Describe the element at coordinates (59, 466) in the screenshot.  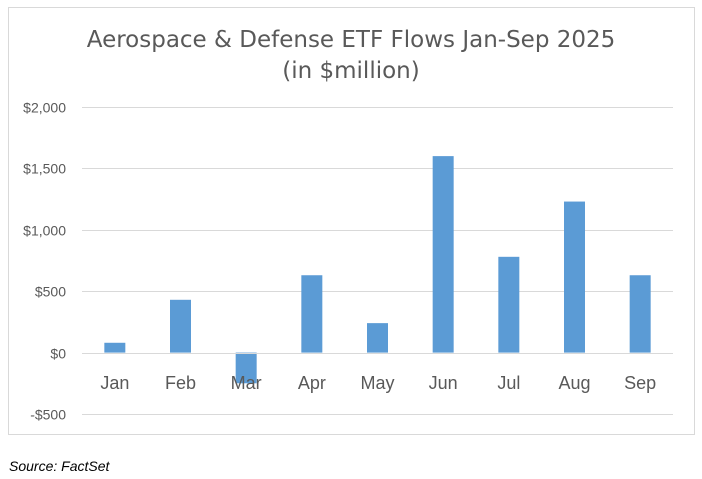
I see `source-note: Source: FactSet` at that location.